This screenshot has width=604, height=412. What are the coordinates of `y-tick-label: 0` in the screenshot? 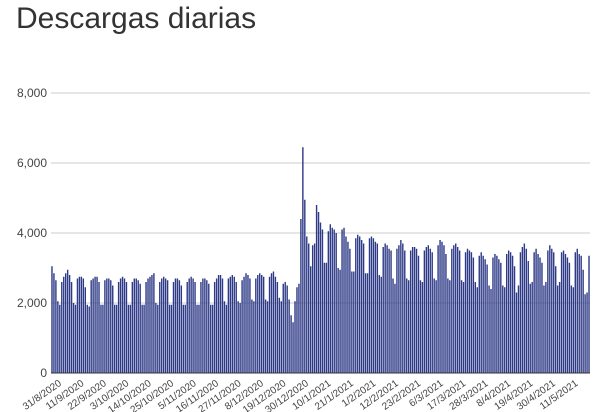 It's located at (43, 373).